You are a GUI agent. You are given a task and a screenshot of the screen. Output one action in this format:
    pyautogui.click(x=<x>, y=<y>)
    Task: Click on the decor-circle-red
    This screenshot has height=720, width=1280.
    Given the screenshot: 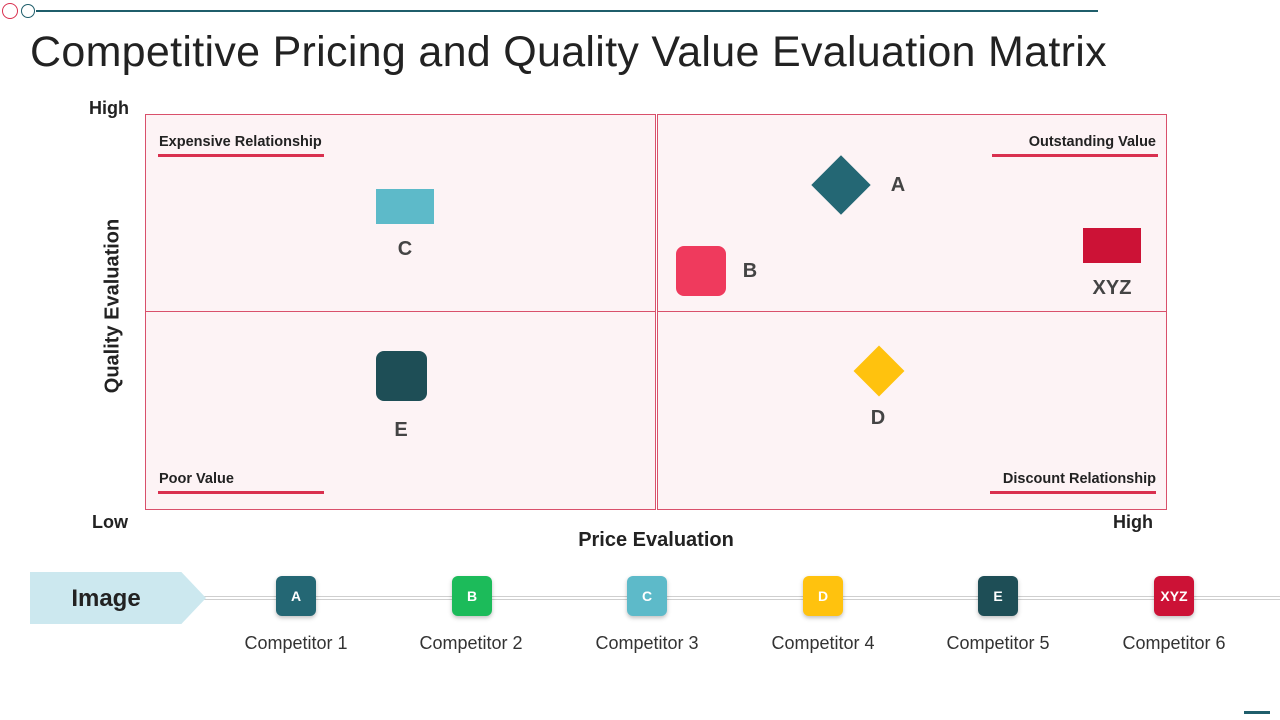 What is the action you would take?
    pyautogui.click(x=10, y=11)
    